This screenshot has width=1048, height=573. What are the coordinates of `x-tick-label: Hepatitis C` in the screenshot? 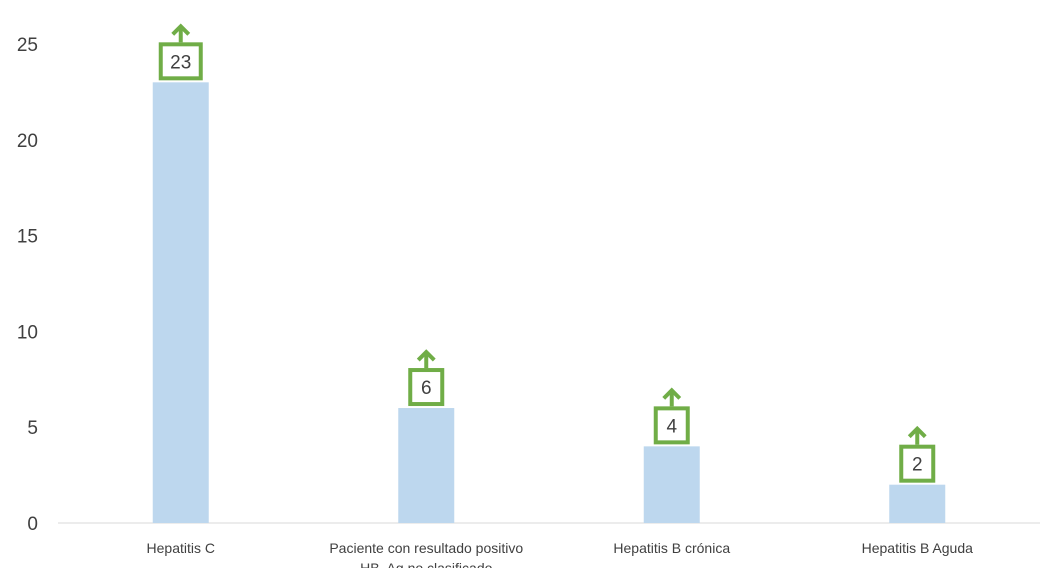 It's located at (181, 548).